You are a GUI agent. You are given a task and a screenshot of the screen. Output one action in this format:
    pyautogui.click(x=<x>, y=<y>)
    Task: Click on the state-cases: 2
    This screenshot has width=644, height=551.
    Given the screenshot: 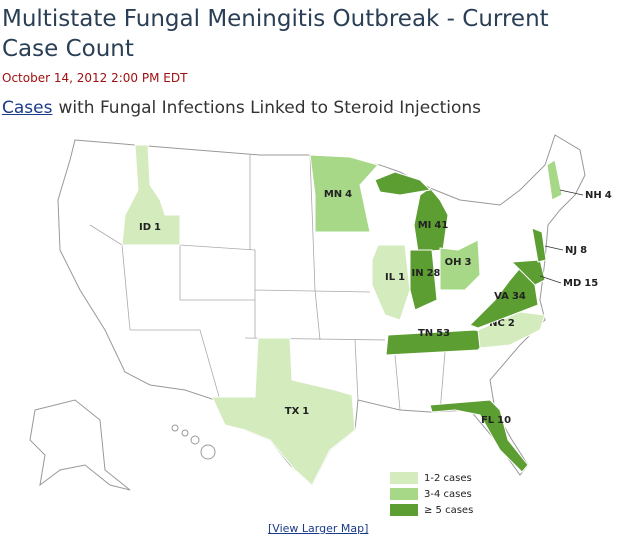 What is the action you would take?
    pyautogui.click(x=511, y=323)
    